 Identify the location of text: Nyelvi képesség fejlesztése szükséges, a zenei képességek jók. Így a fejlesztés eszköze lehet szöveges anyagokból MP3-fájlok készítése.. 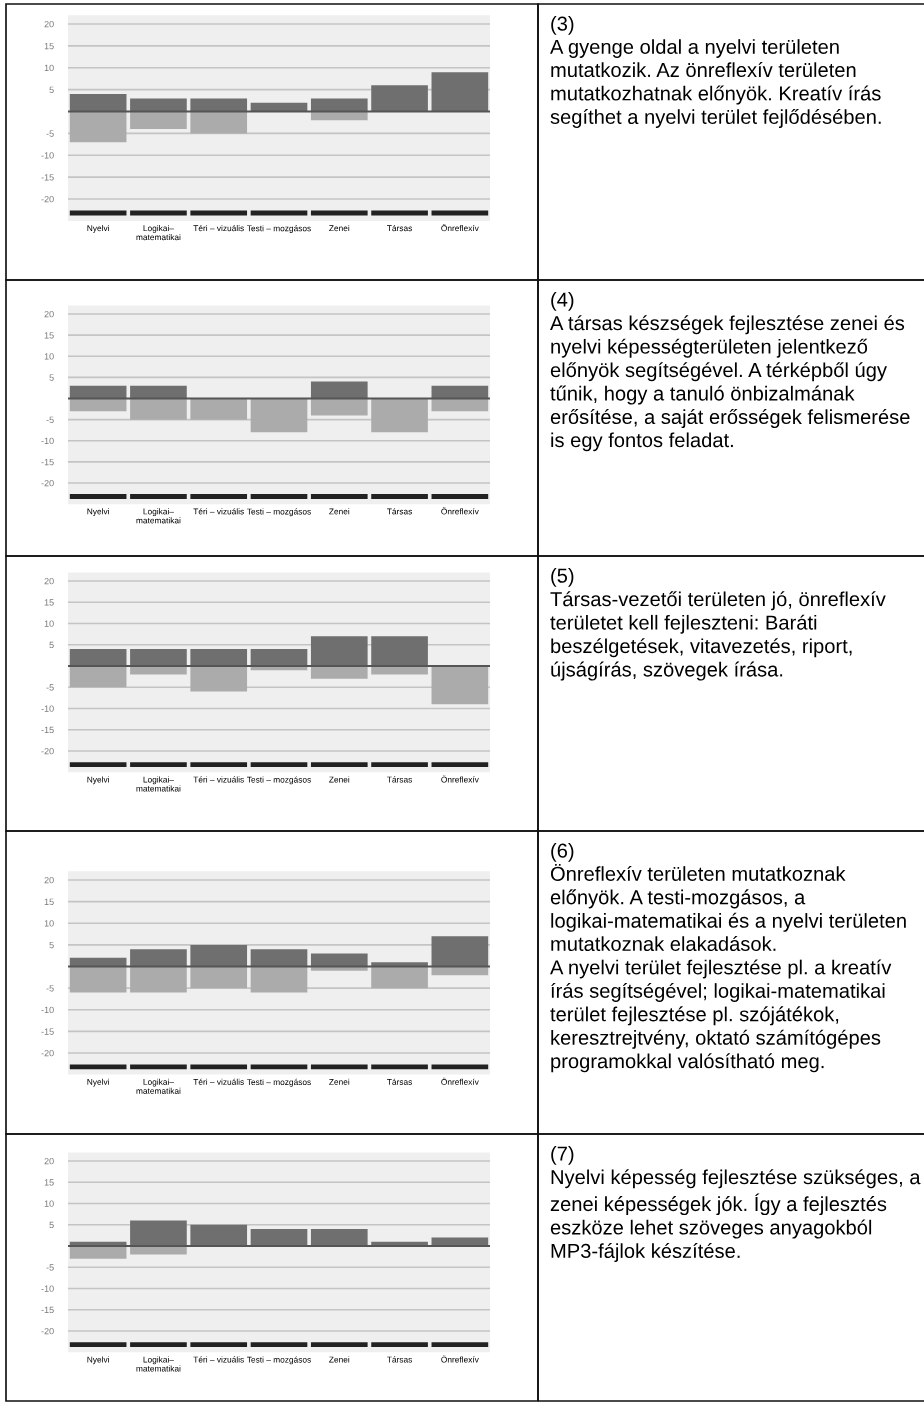
(735, 1216).